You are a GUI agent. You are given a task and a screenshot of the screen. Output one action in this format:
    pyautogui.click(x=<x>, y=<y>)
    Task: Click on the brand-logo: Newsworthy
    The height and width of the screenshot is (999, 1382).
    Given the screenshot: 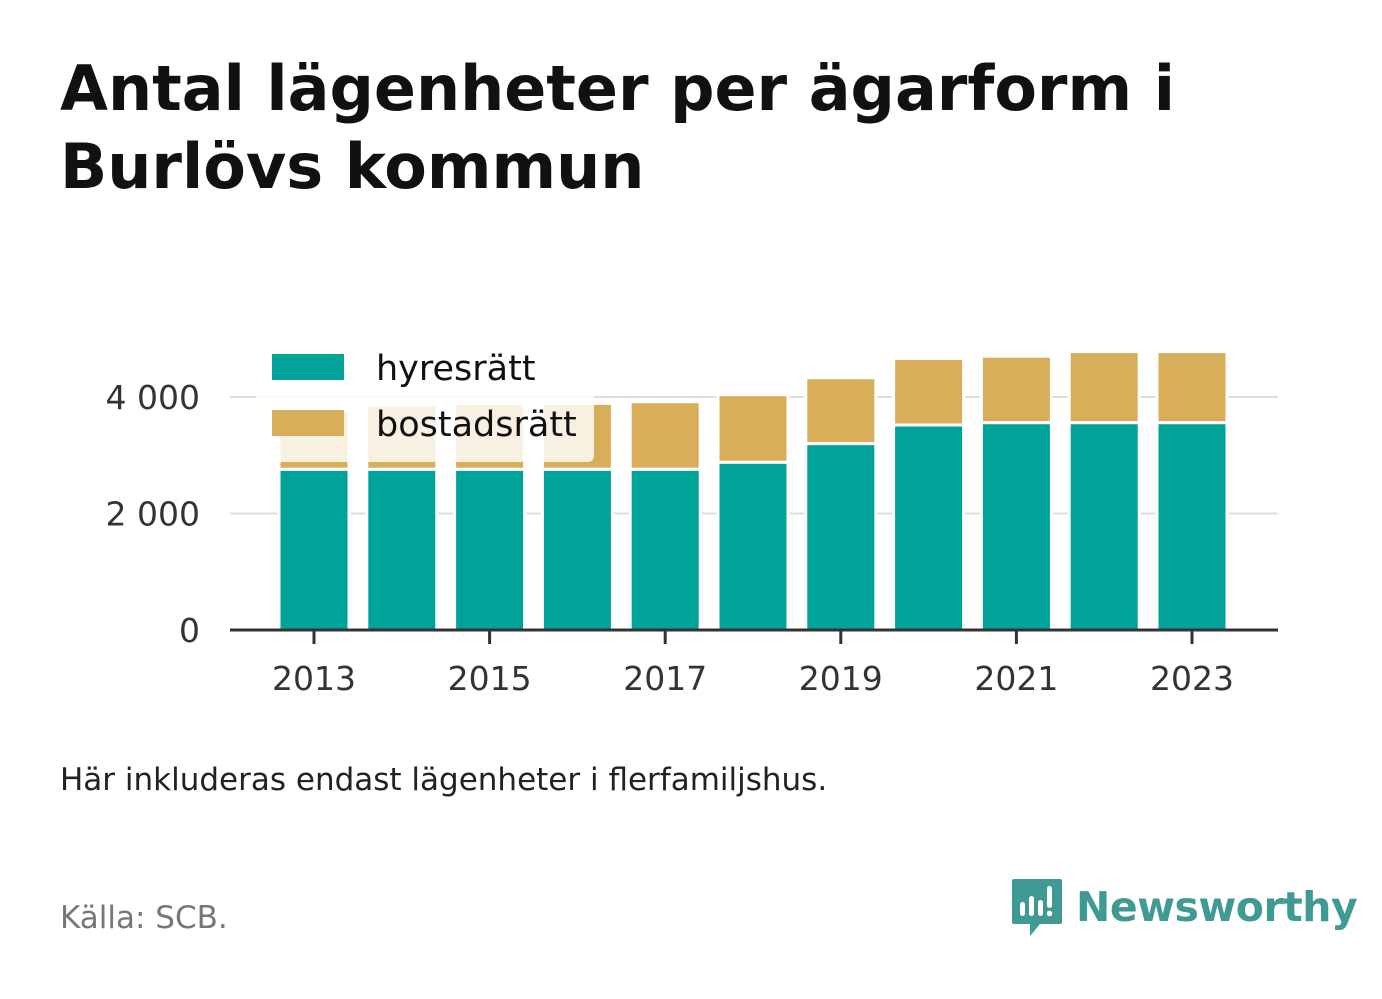 What is the action you would take?
    pyautogui.click(x=1184, y=907)
    